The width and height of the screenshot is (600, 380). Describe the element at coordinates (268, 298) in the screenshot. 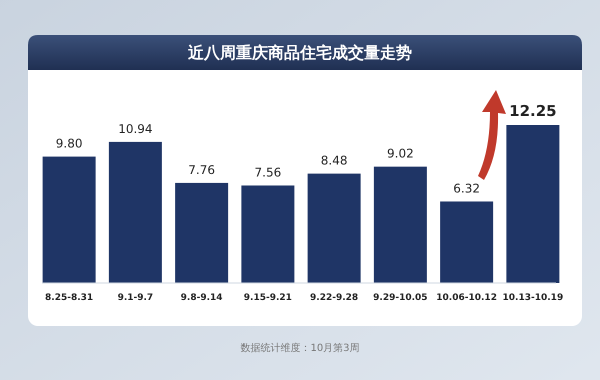

I see `x-tick-label: 9.15-9.21` at that location.